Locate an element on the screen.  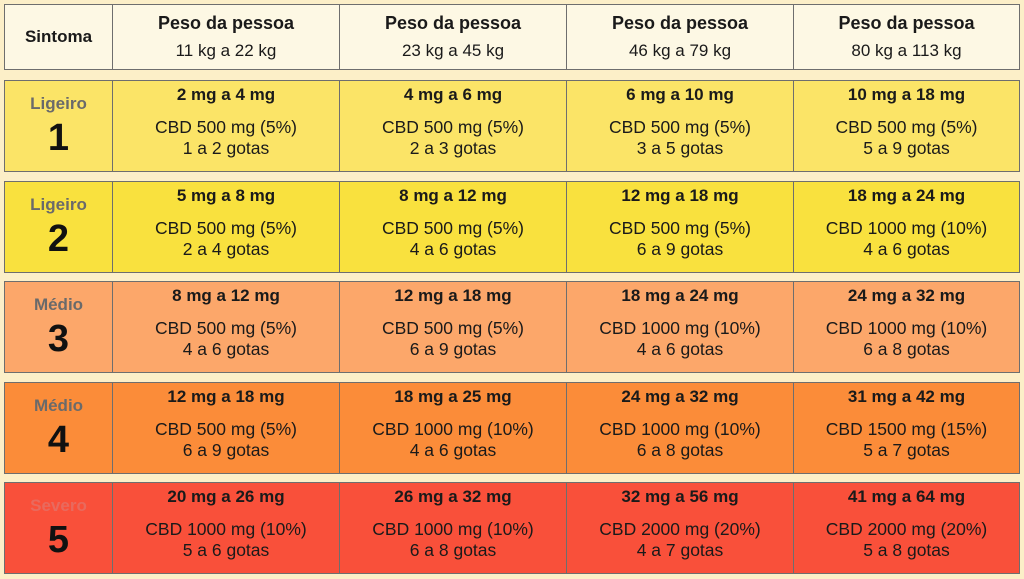
dosage-cell: 10 mg a 18 mg CBD 500 mg (5%) 5 a 9 gotas is located at coordinates (906, 126).